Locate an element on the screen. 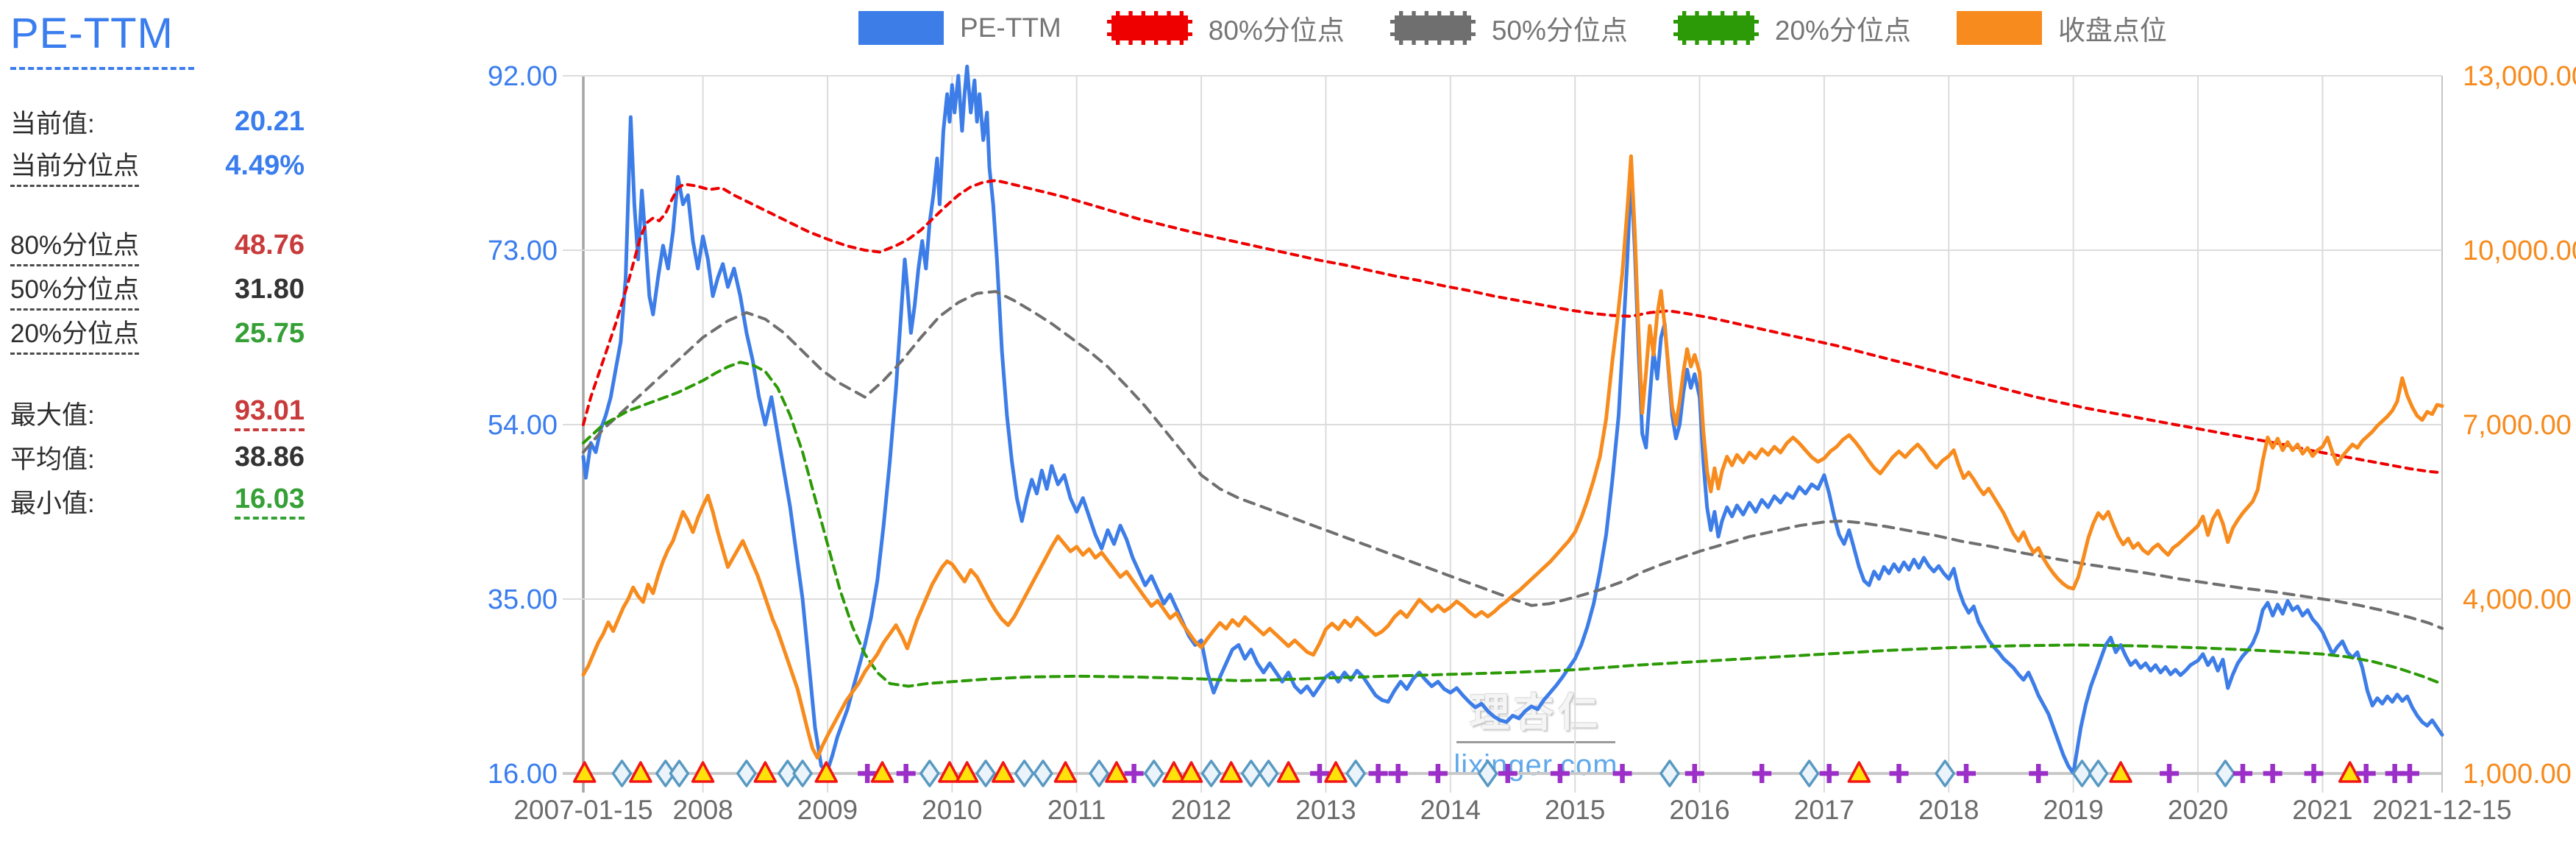  stat-row: 80%分位点 48.76 is located at coordinates (157, 245).